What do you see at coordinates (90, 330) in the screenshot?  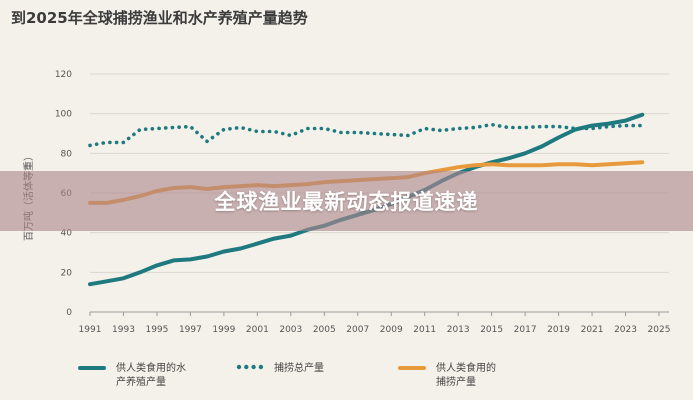 I see `x-tick-label: 1991` at bounding box center [90, 330].